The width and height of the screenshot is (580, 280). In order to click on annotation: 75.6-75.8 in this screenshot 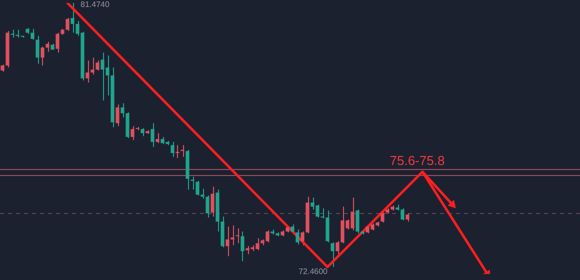, I will do `click(417, 160)`.